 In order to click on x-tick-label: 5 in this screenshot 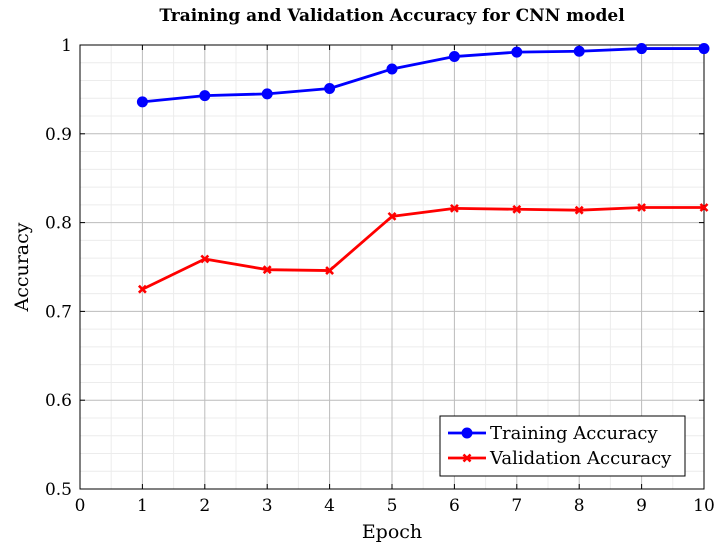, I will do `click(392, 506)`.